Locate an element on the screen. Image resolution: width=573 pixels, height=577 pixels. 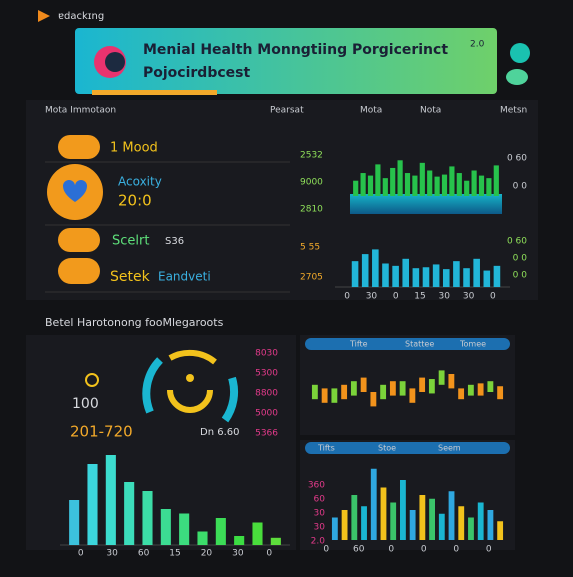
axis-label: 20 is located at coordinates (207, 554).